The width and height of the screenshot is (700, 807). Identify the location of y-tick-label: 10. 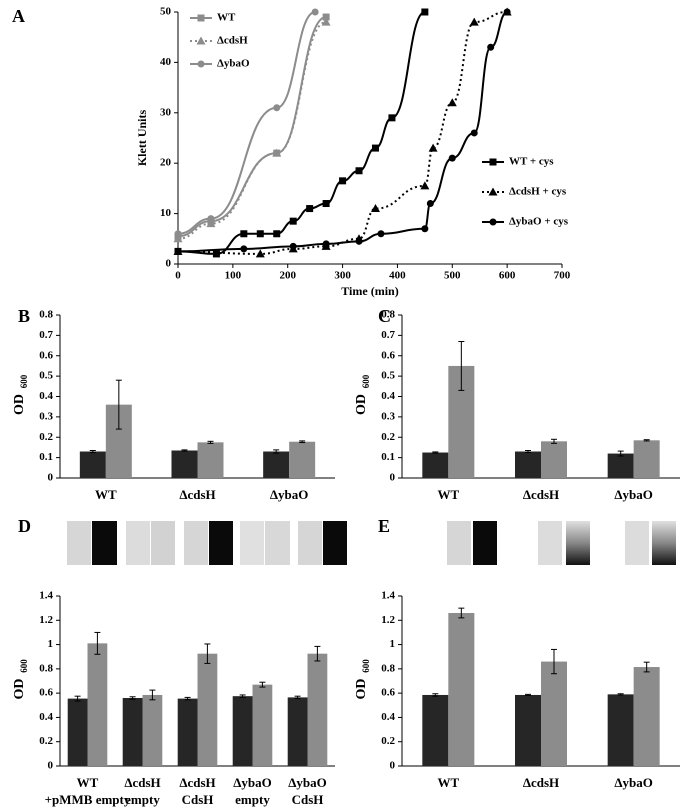
(166, 213).